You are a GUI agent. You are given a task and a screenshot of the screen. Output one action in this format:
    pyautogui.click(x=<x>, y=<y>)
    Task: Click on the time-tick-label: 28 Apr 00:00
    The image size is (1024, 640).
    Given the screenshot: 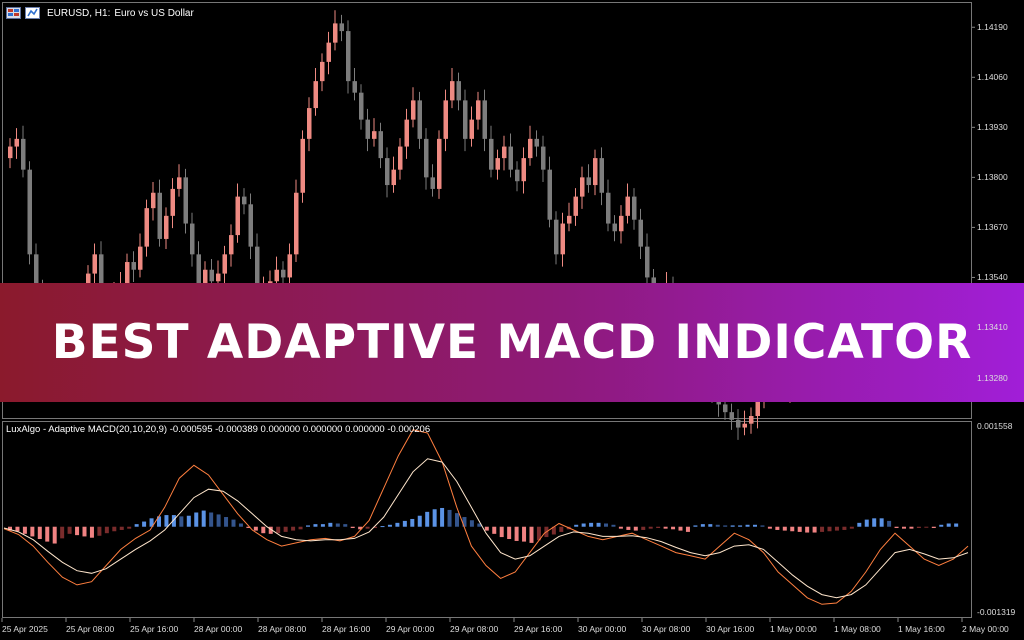 What is the action you would take?
    pyautogui.click(x=218, y=629)
    